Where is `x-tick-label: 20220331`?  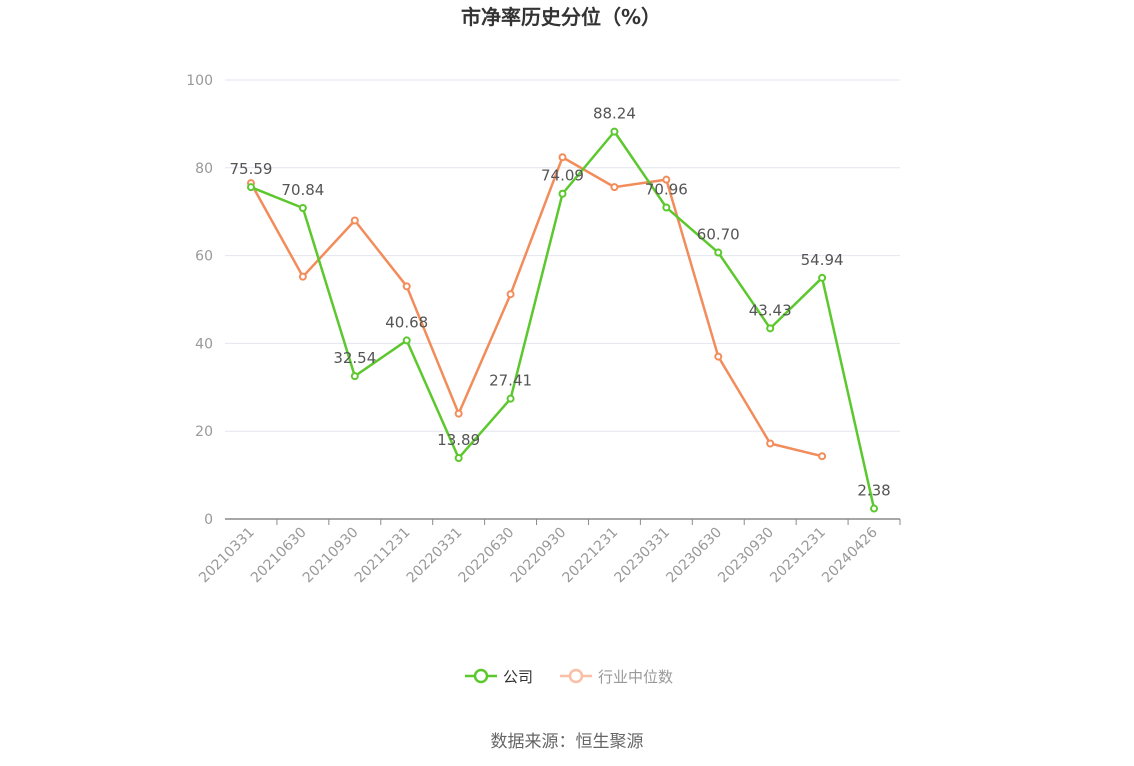 x-tick-label: 20220331 is located at coordinates (435, 556).